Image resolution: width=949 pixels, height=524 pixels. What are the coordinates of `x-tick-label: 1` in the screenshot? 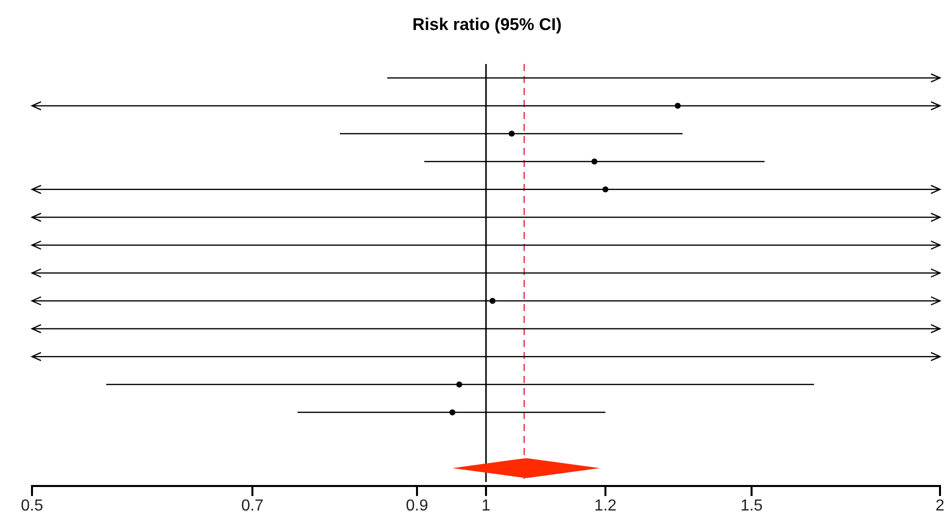 It's located at (486, 505).